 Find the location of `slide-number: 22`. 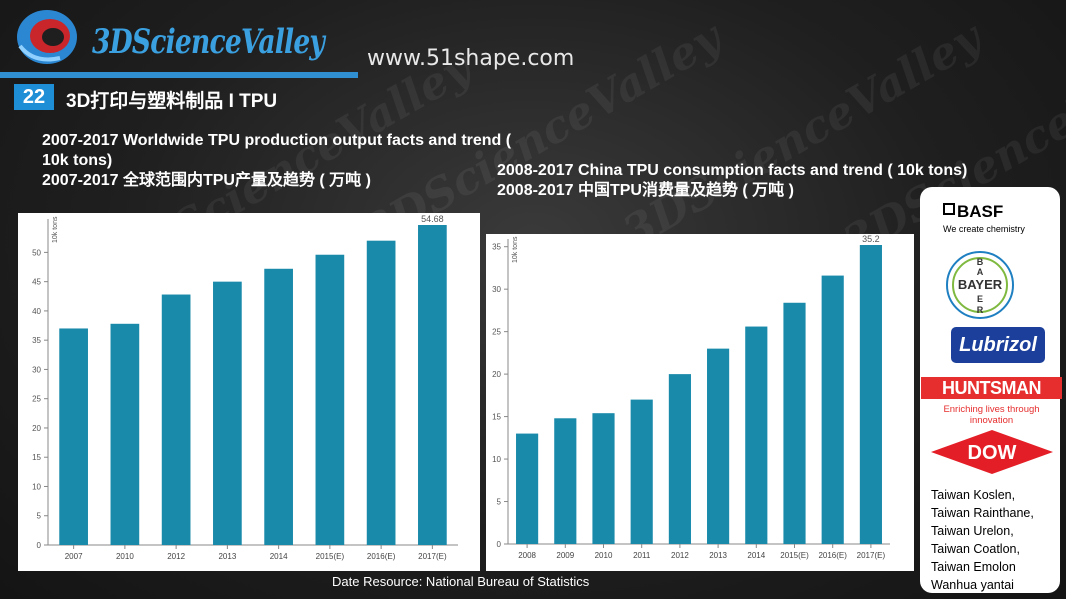

slide-number: 22 is located at coordinates (34, 97).